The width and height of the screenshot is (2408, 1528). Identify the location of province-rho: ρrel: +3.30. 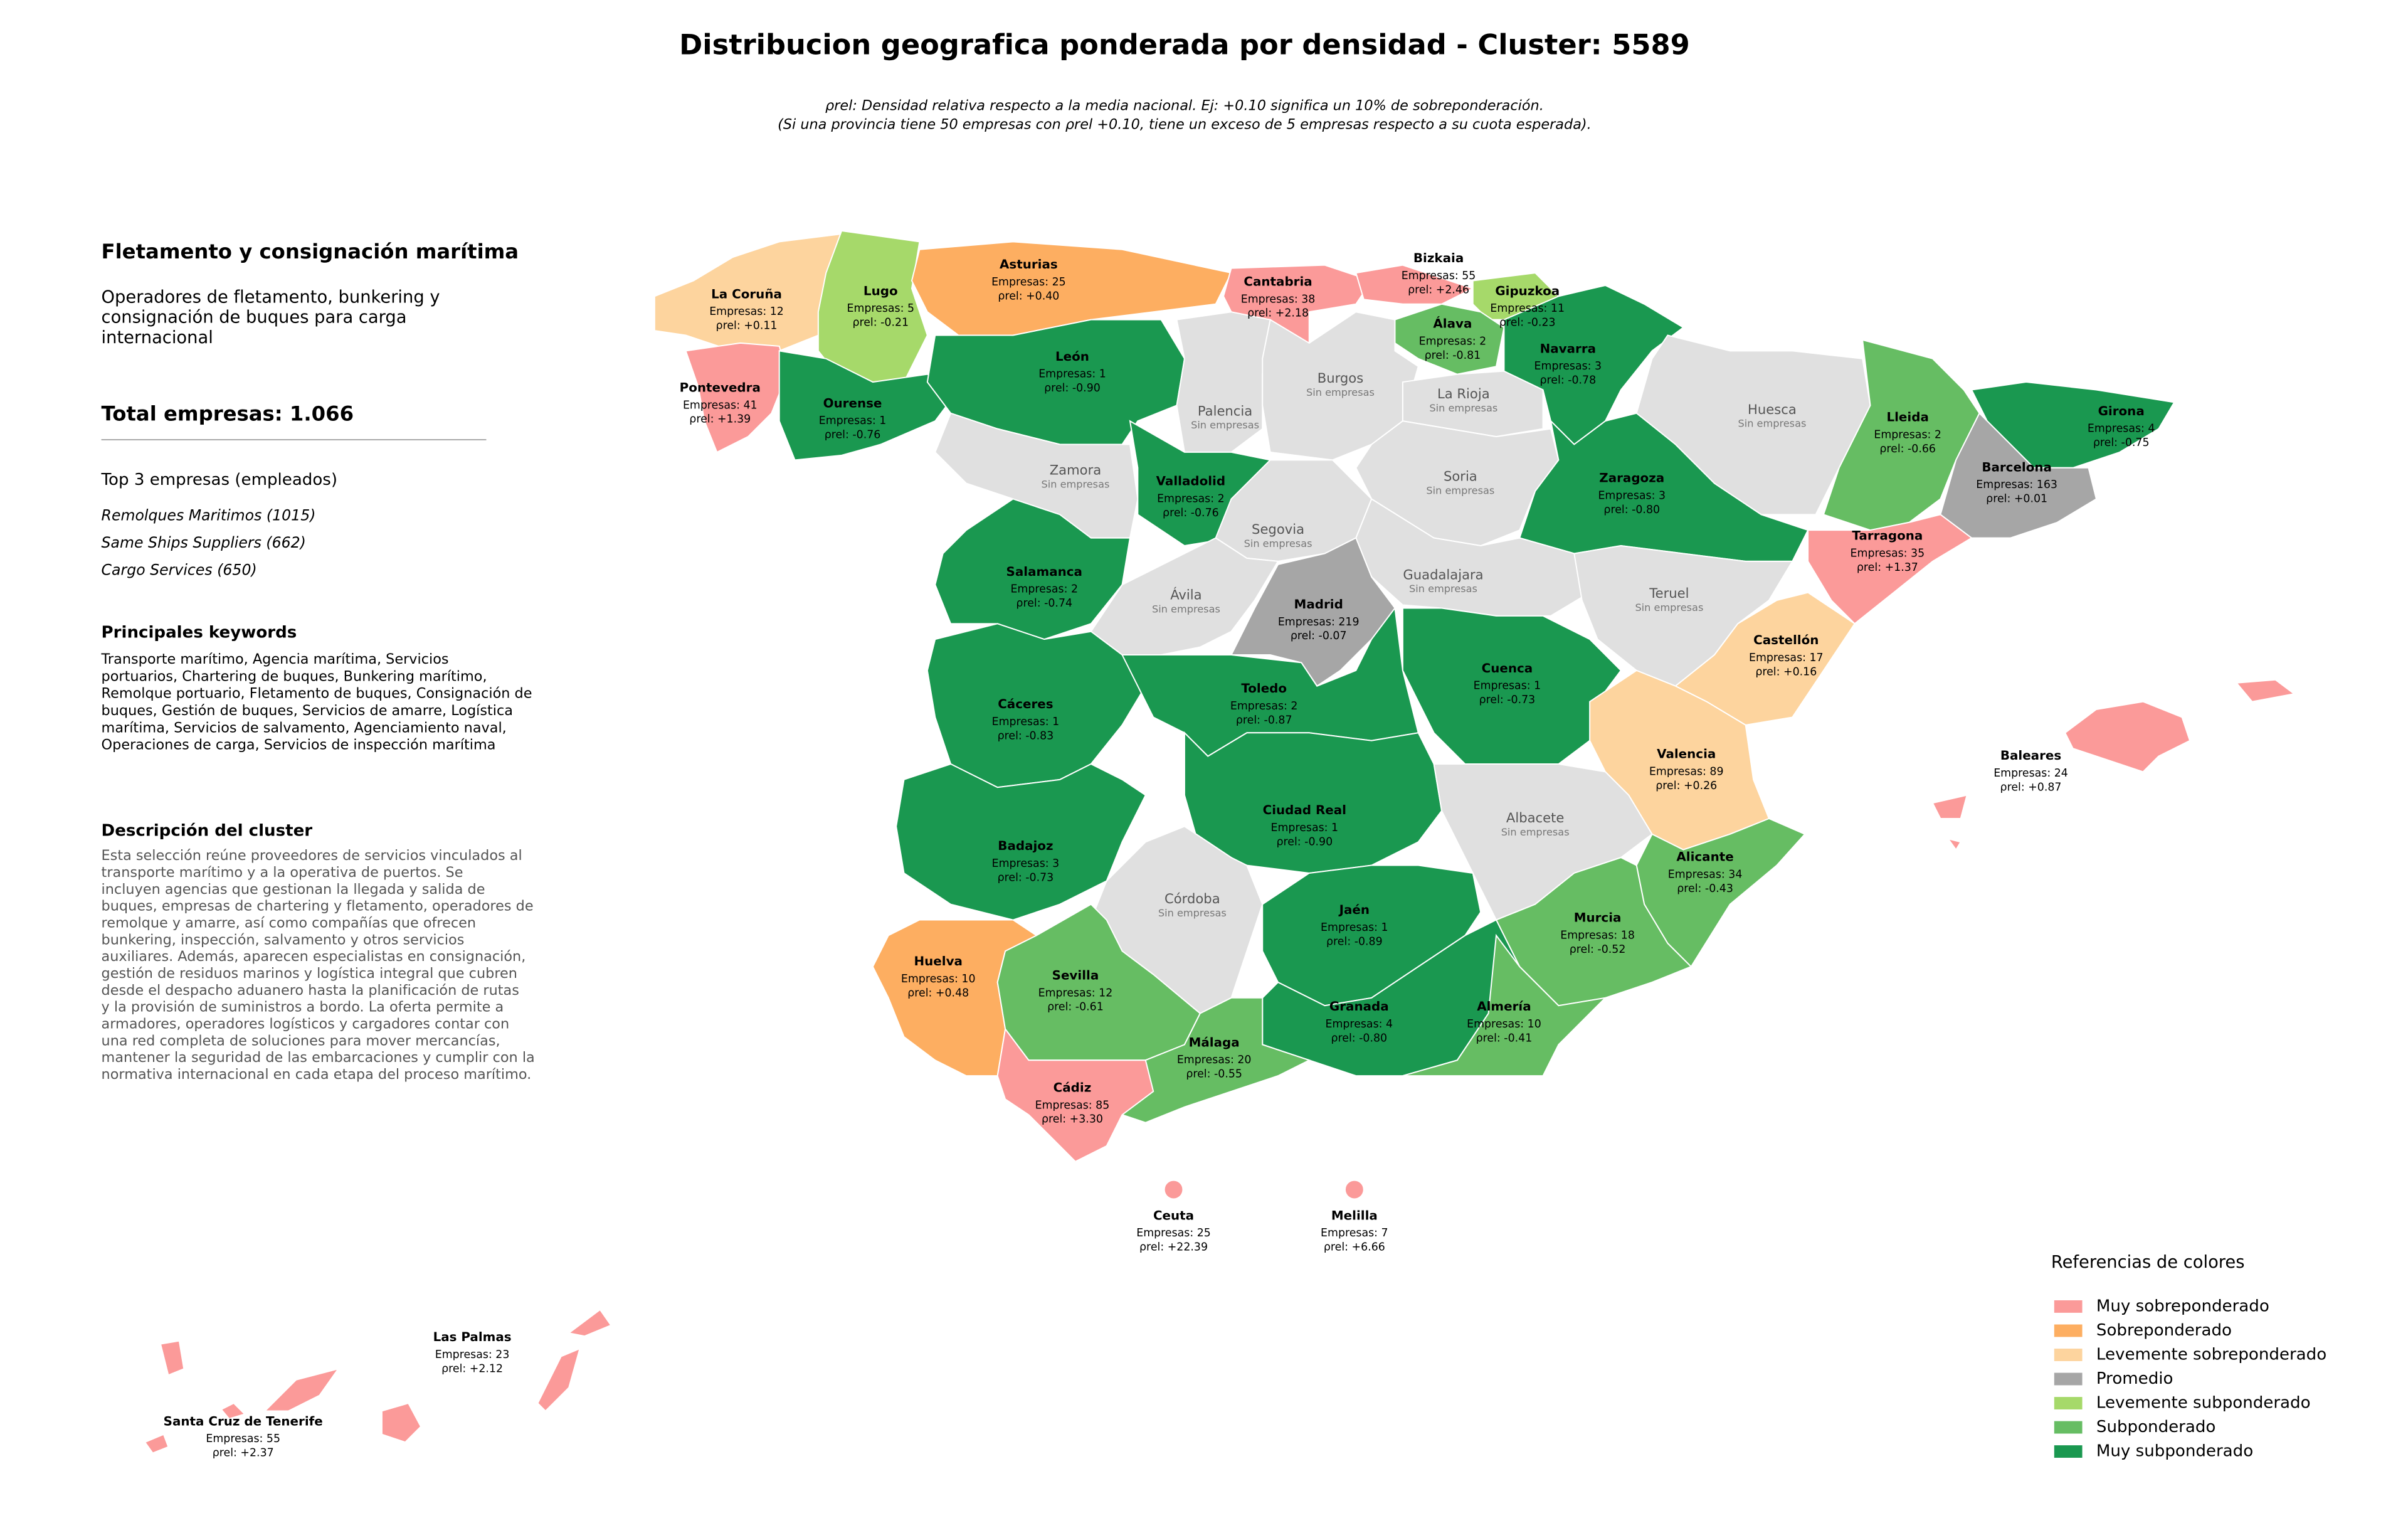
(1072, 1119).